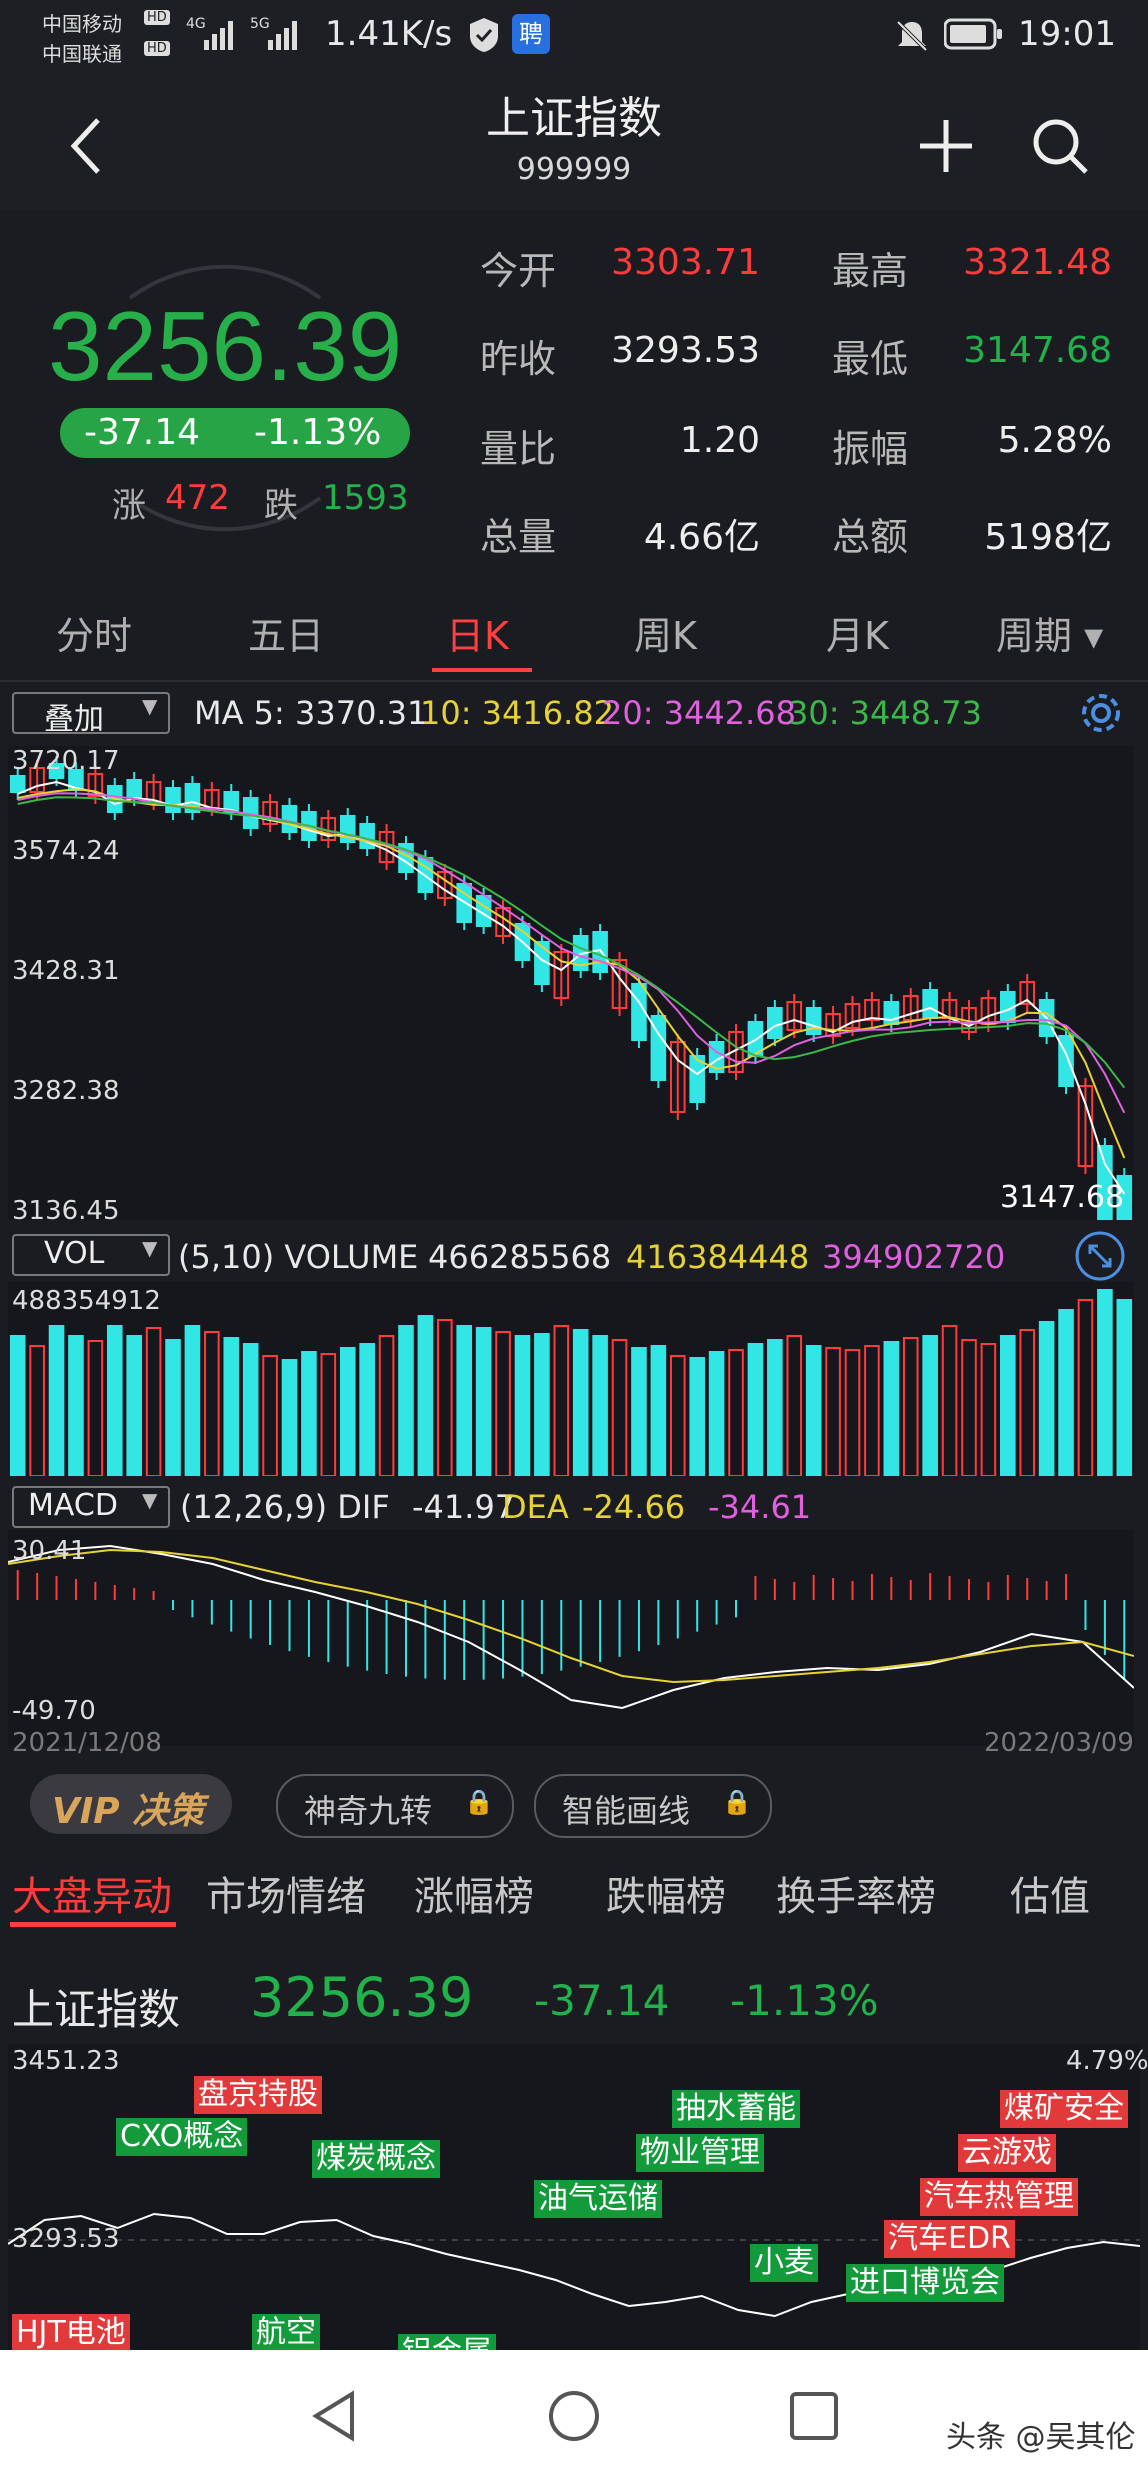 This screenshot has width=1148, height=2480. Describe the element at coordinates (666, 1897) in the screenshot. I see `bottom-tab: 跌幅榜` at that location.